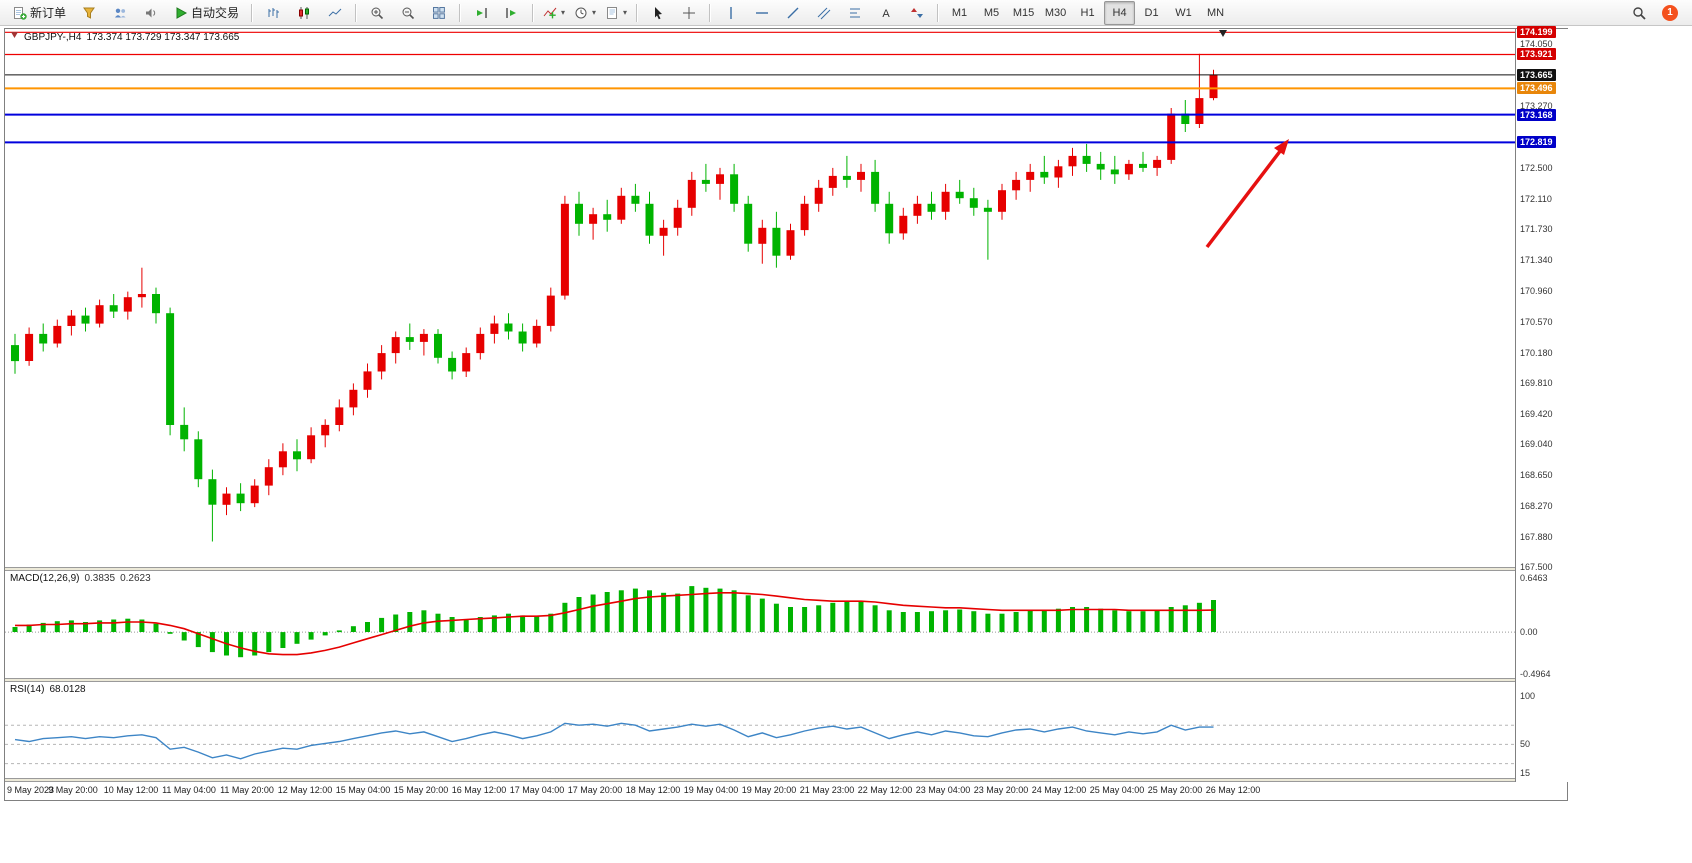  I want to click on rsi-canvas, so click(760, 730).